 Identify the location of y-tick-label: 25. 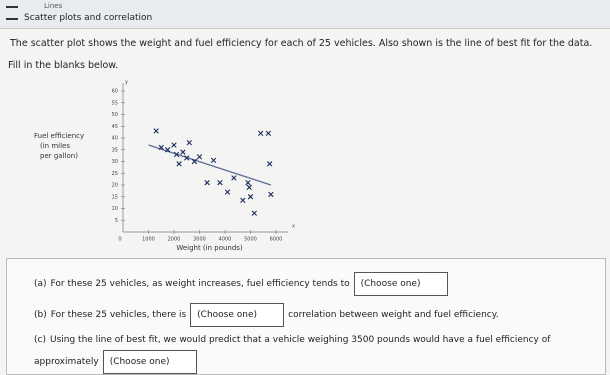
(115, 174).